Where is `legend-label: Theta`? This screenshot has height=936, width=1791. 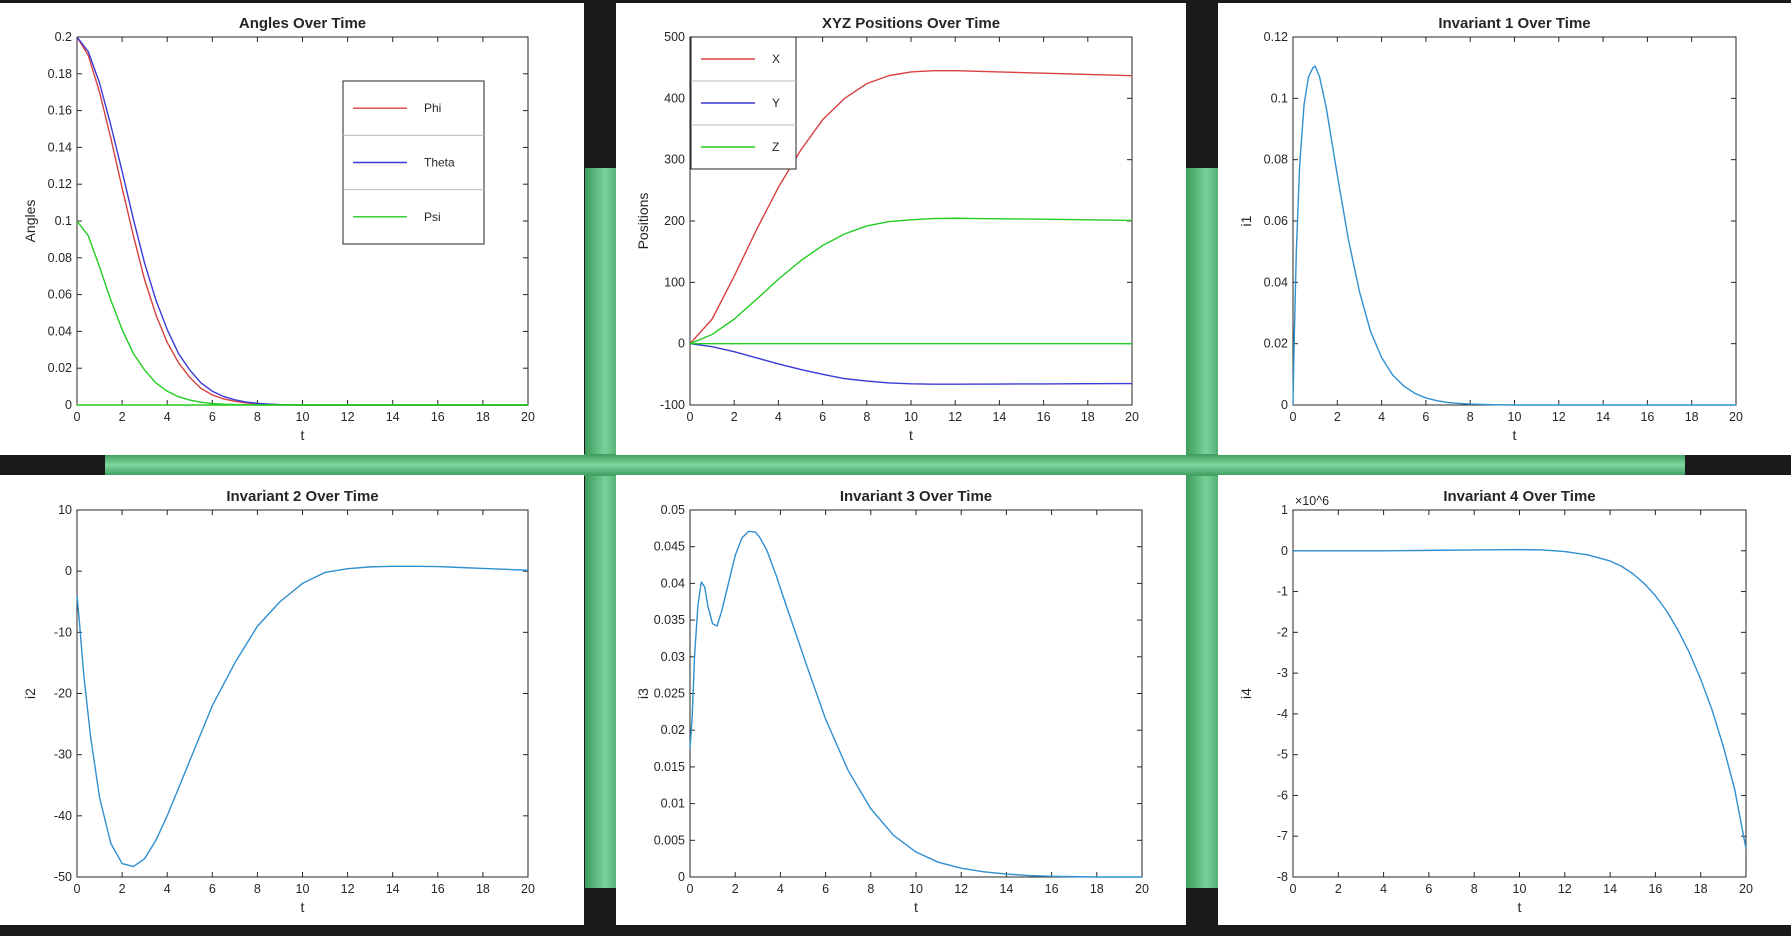
legend-label: Theta is located at coordinates (439, 163).